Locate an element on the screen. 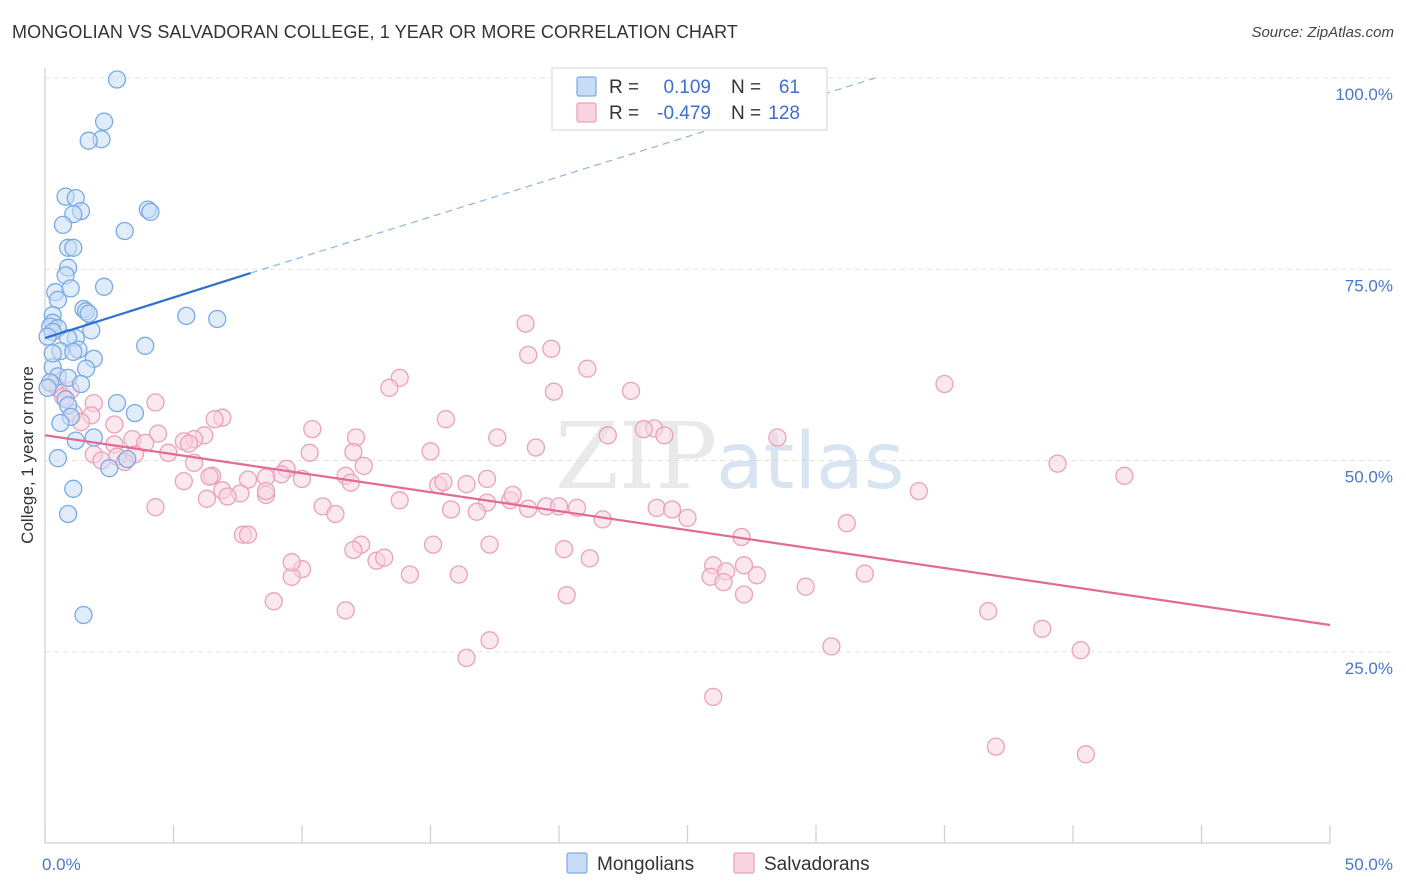 This screenshot has width=1406, height=892. legend-r-value-mongolians: 0.109 is located at coordinates (687, 87).